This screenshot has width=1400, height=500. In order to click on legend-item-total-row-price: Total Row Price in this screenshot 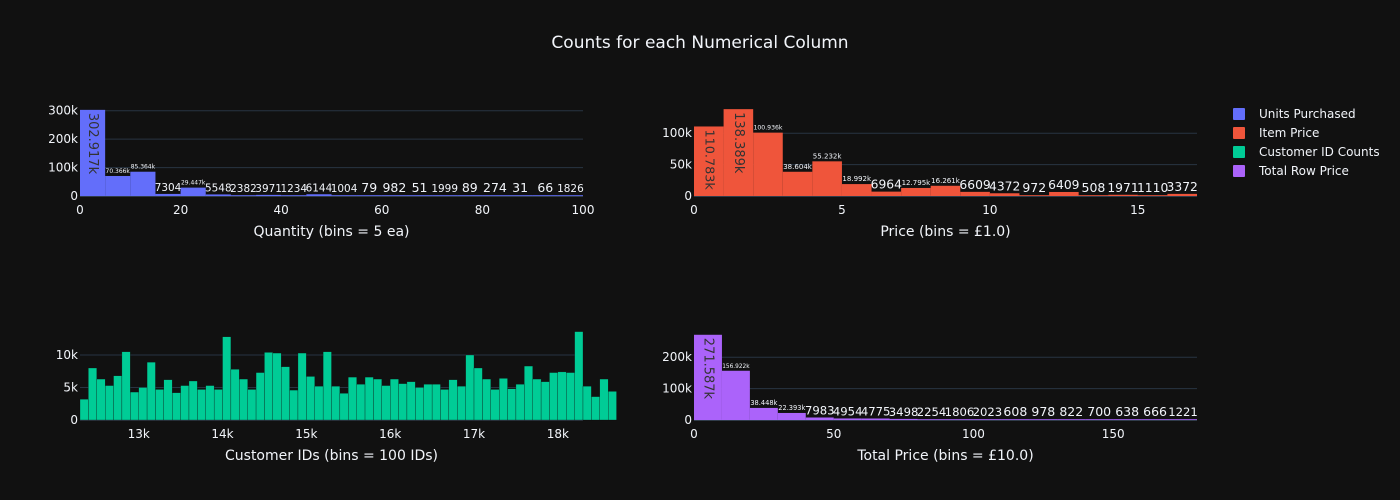, I will do `click(1306, 170)`.